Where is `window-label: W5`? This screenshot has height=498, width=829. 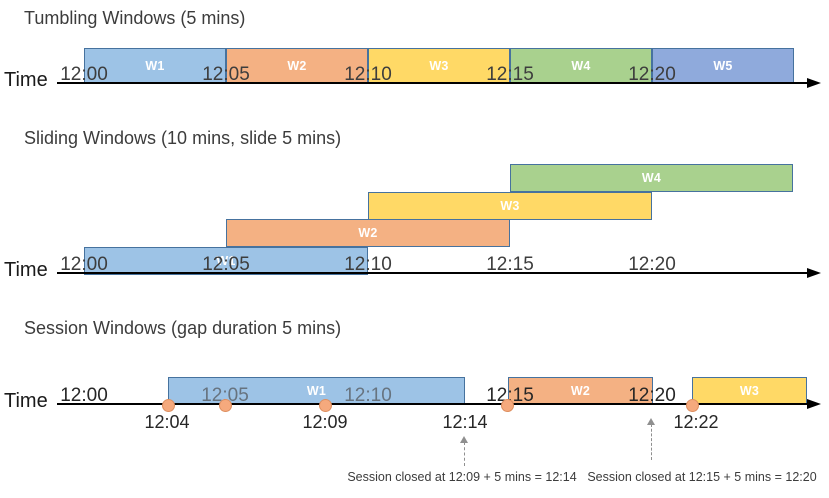 window-label: W5 is located at coordinates (723, 66).